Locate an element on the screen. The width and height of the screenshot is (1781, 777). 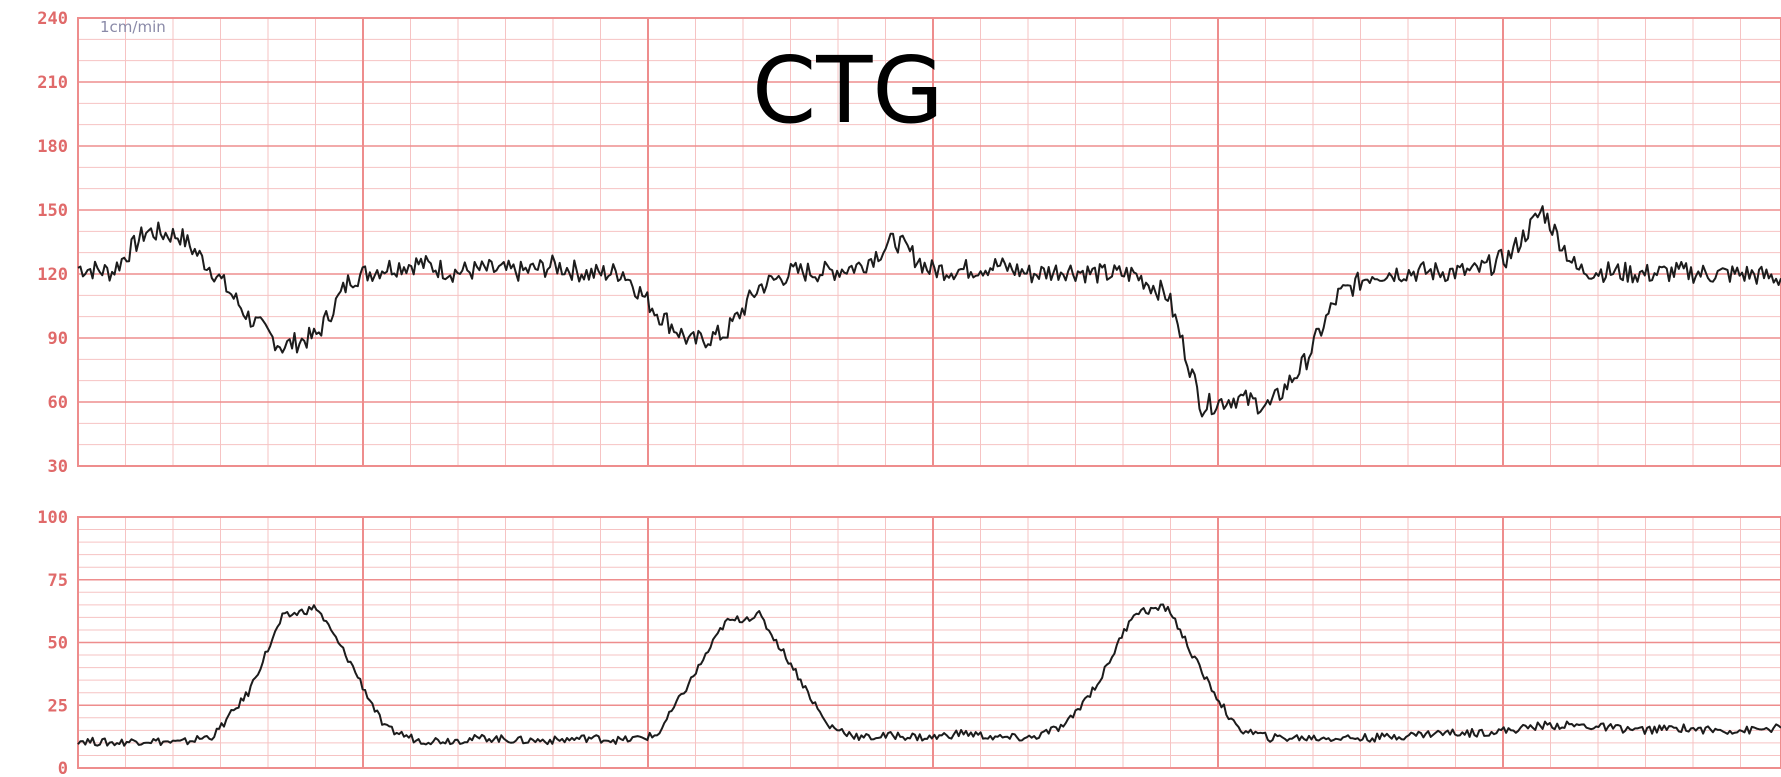
y-tick-label: 50 is located at coordinates (58, 644).